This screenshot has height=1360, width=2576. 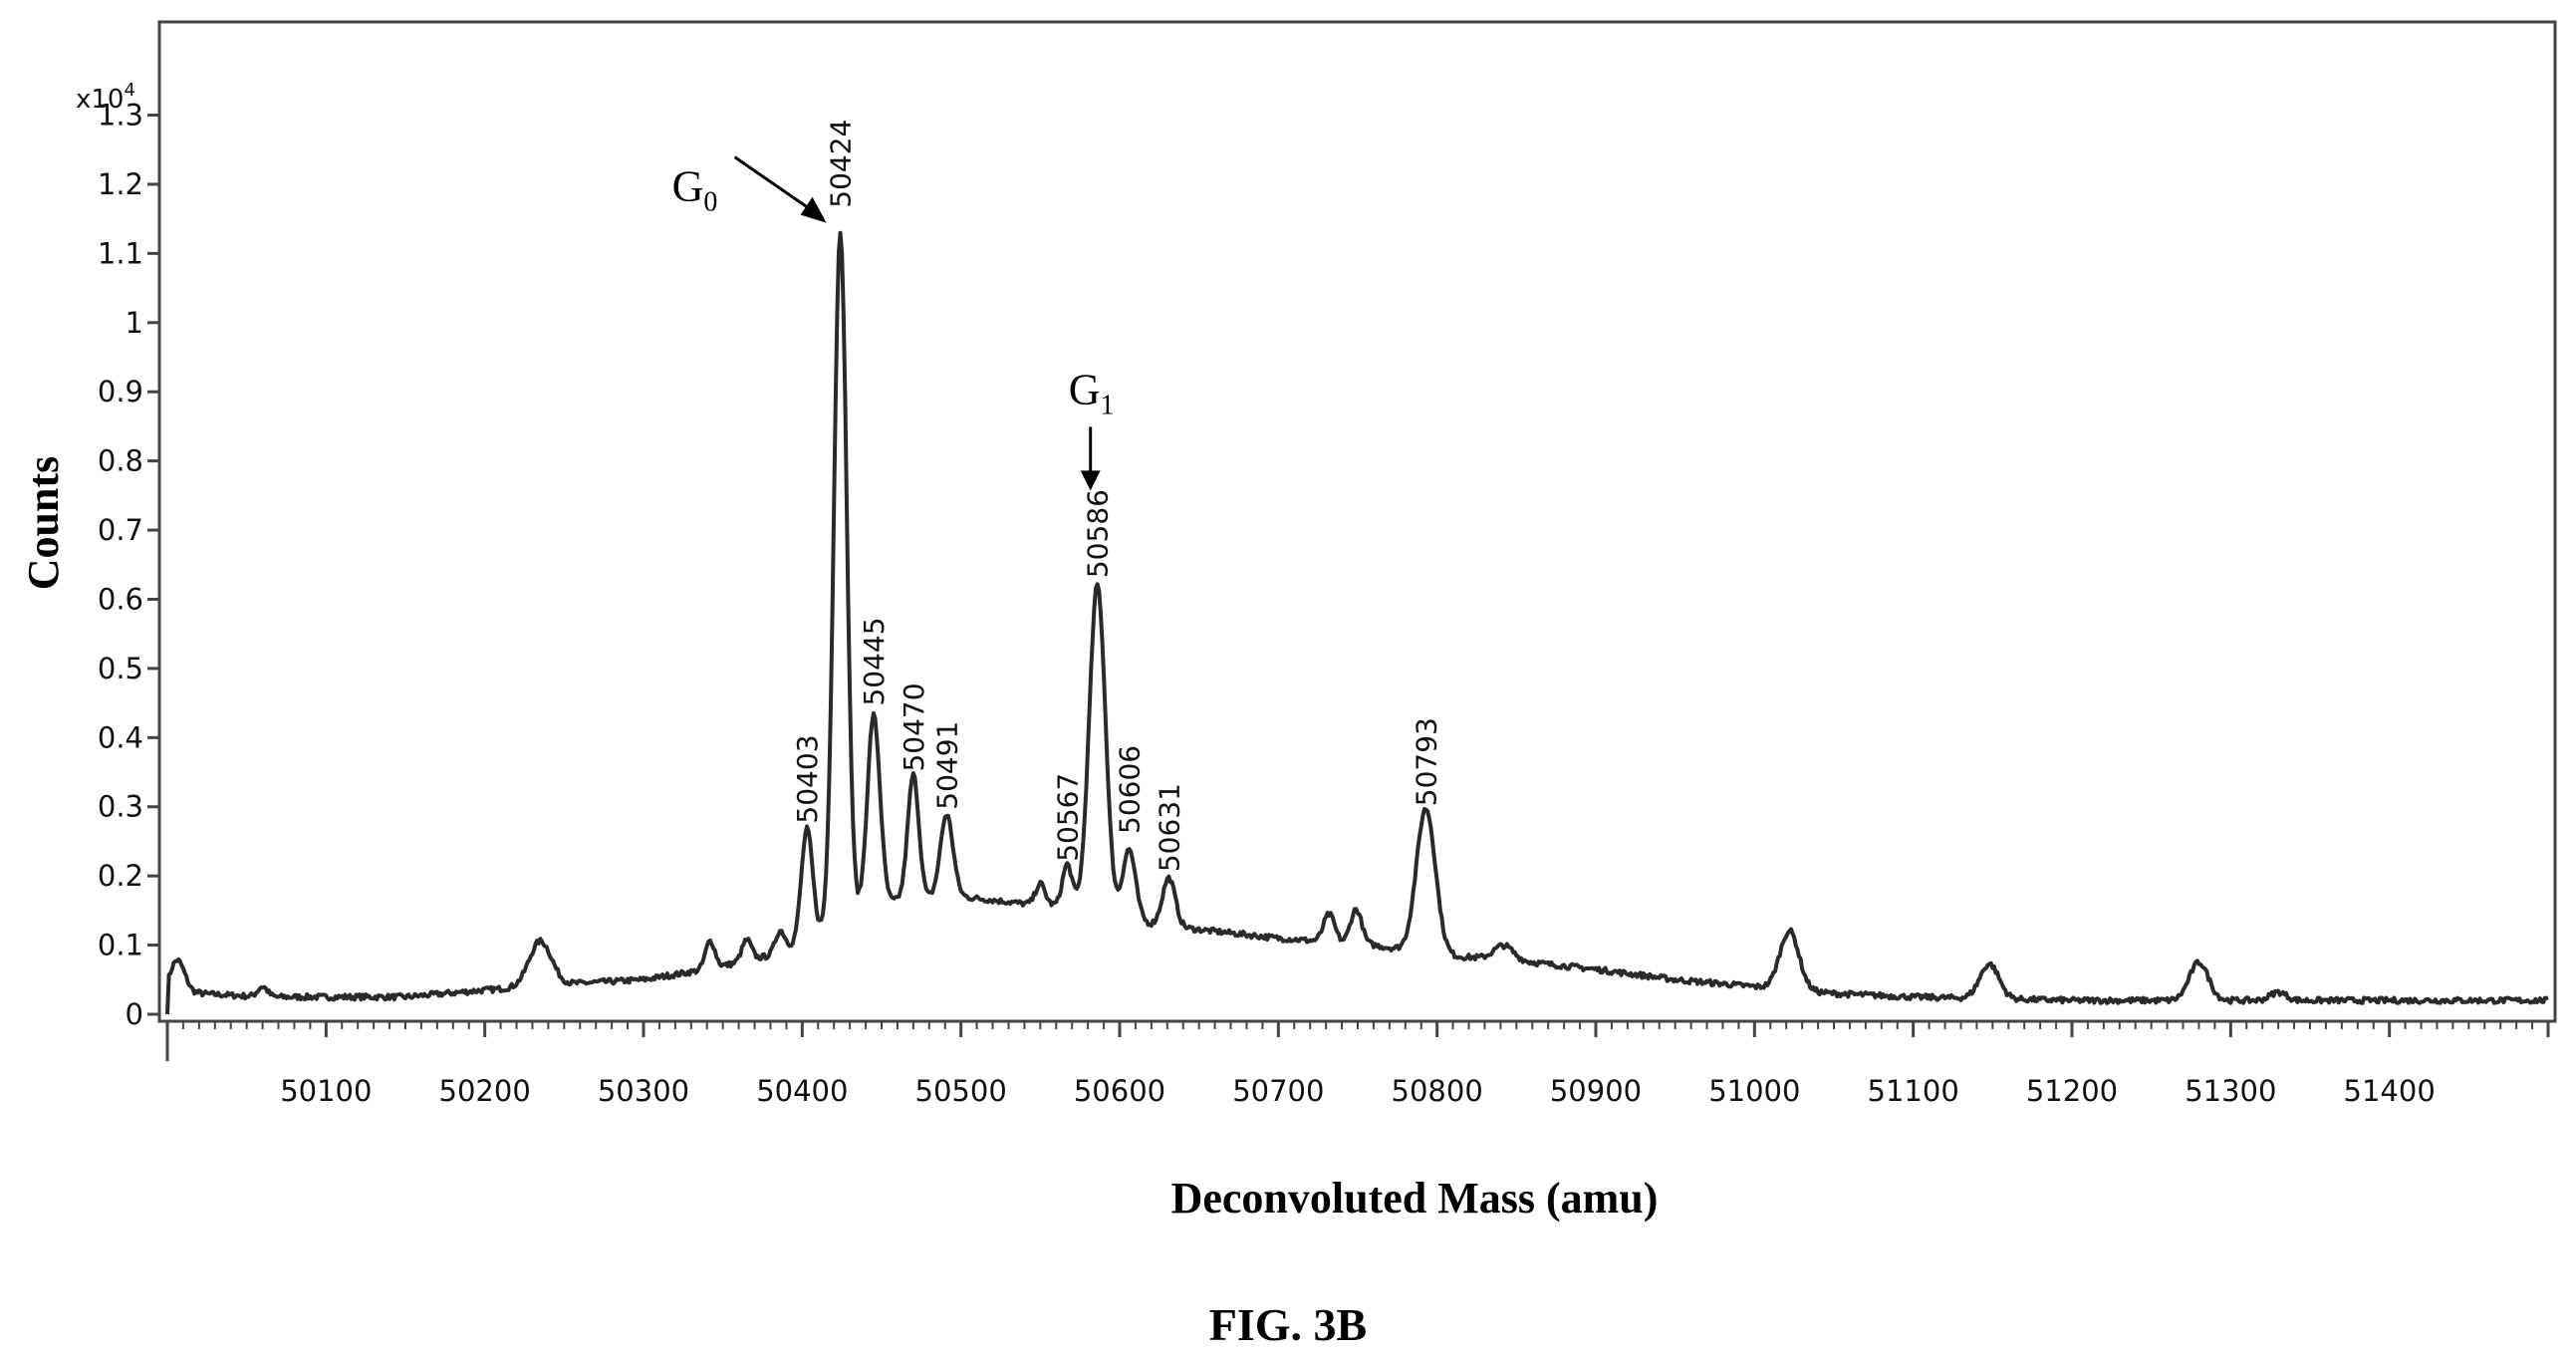 What do you see at coordinates (776, 185) in the screenshot?
I see `g0-arrow-line` at bounding box center [776, 185].